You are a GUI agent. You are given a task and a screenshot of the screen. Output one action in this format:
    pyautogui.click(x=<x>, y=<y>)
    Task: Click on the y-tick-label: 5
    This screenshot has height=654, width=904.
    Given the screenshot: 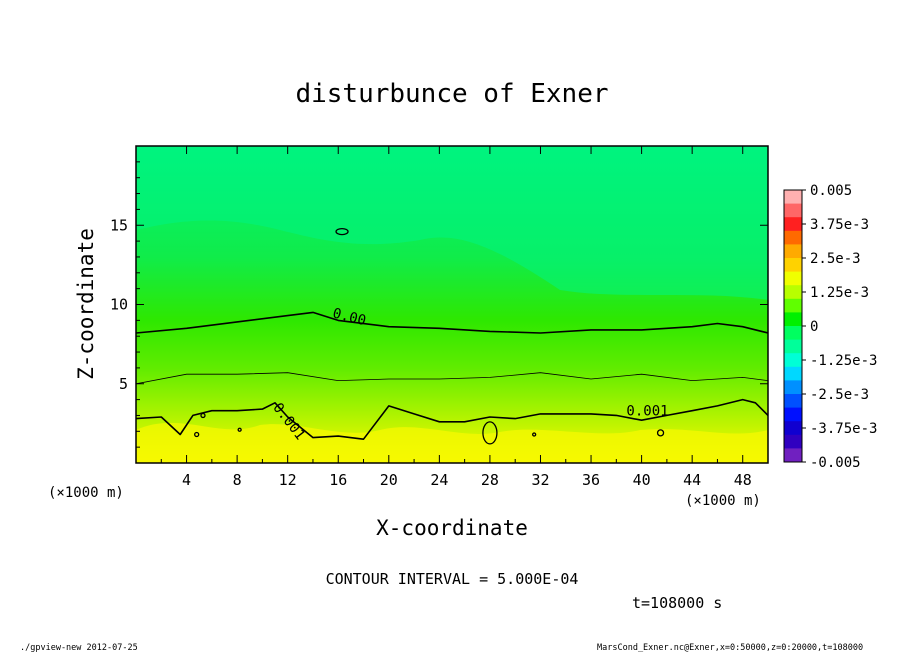 What is the action you would take?
    pyautogui.click(x=123, y=384)
    